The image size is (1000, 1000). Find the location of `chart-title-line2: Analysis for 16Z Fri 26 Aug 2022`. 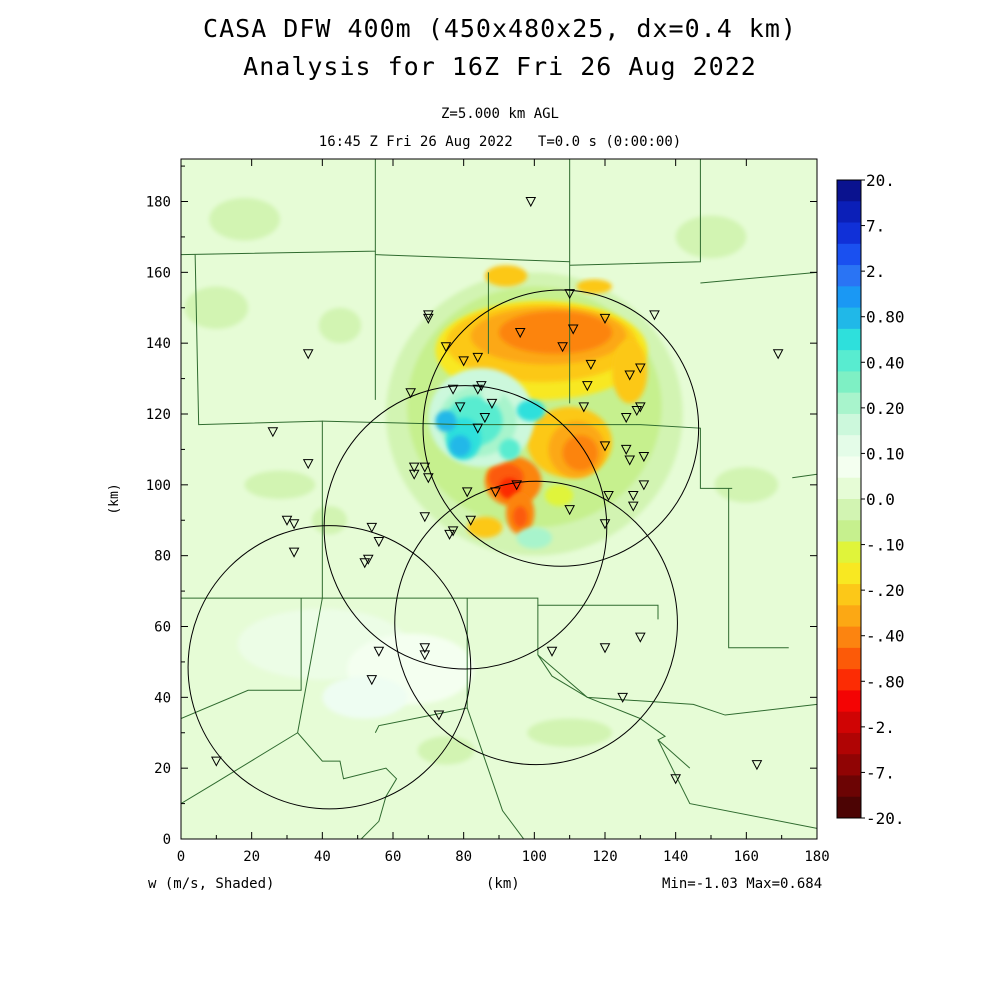

chart-title-line2: Analysis for 16Z Fri 26 Aug 2022 is located at coordinates (500, 66).